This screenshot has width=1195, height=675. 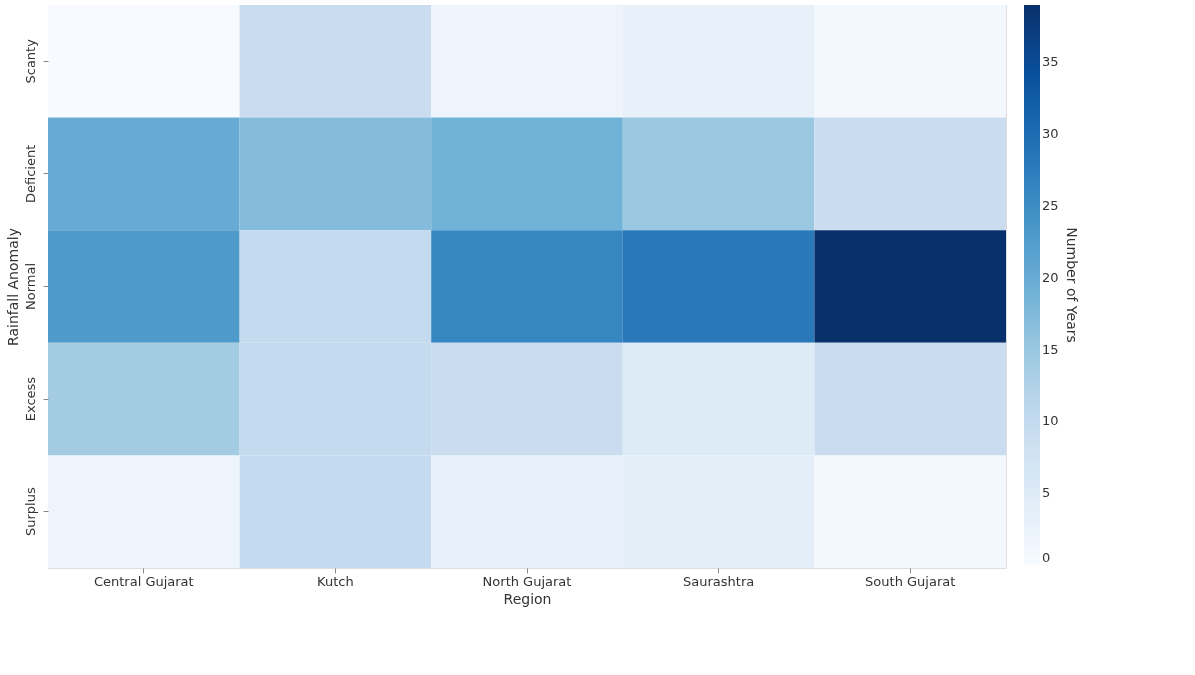 I want to click on color-bar-label: 20, so click(x=1050, y=277).